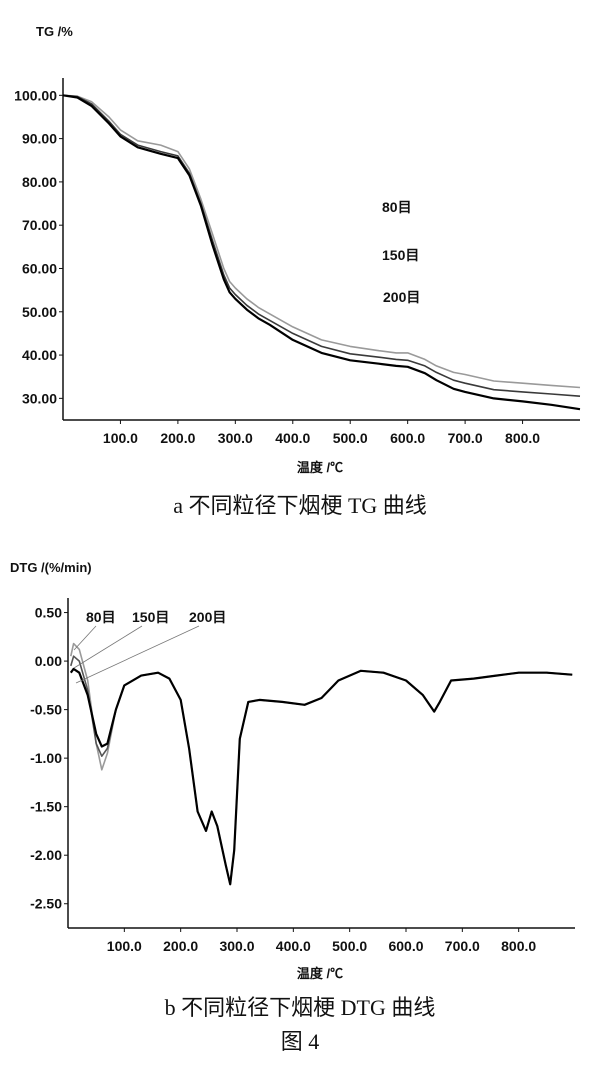 The height and width of the screenshot is (1066, 600). I want to click on caption-figure: 图 4, so click(300, 1041).